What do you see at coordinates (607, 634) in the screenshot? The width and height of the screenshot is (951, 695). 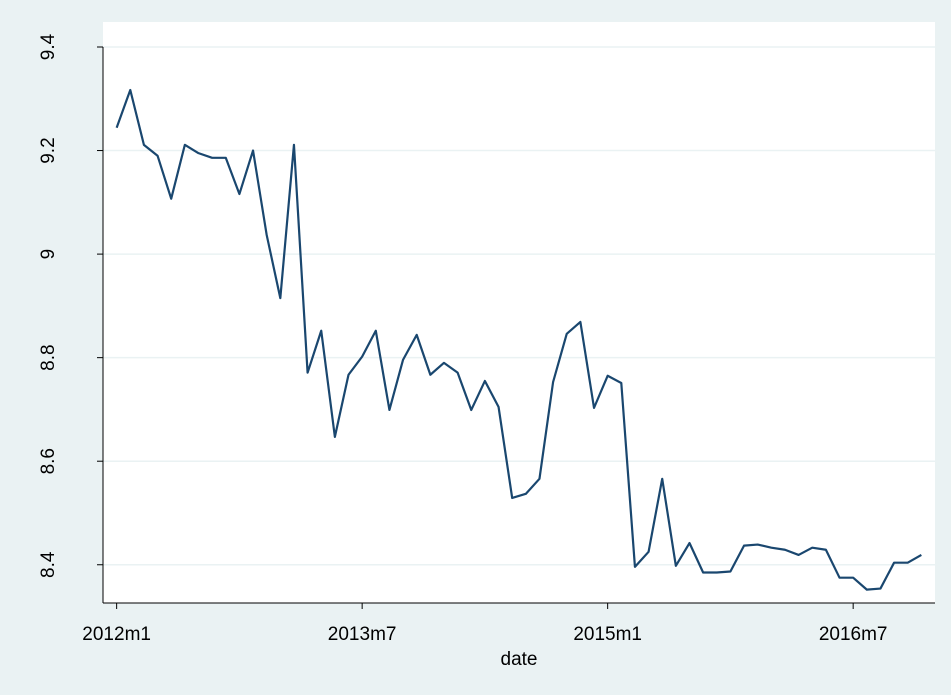 I see `x-tick-label: 2015m1` at bounding box center [607, 634].